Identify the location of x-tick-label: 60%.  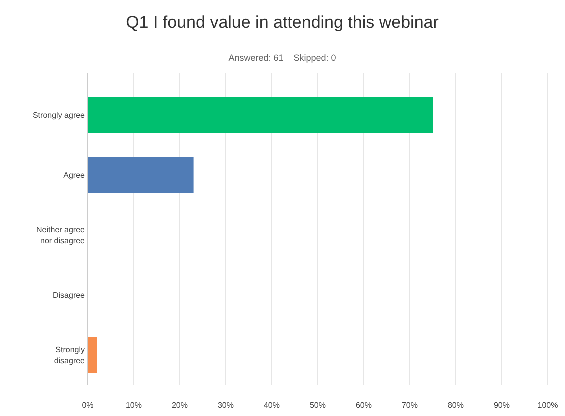
(364, 405).